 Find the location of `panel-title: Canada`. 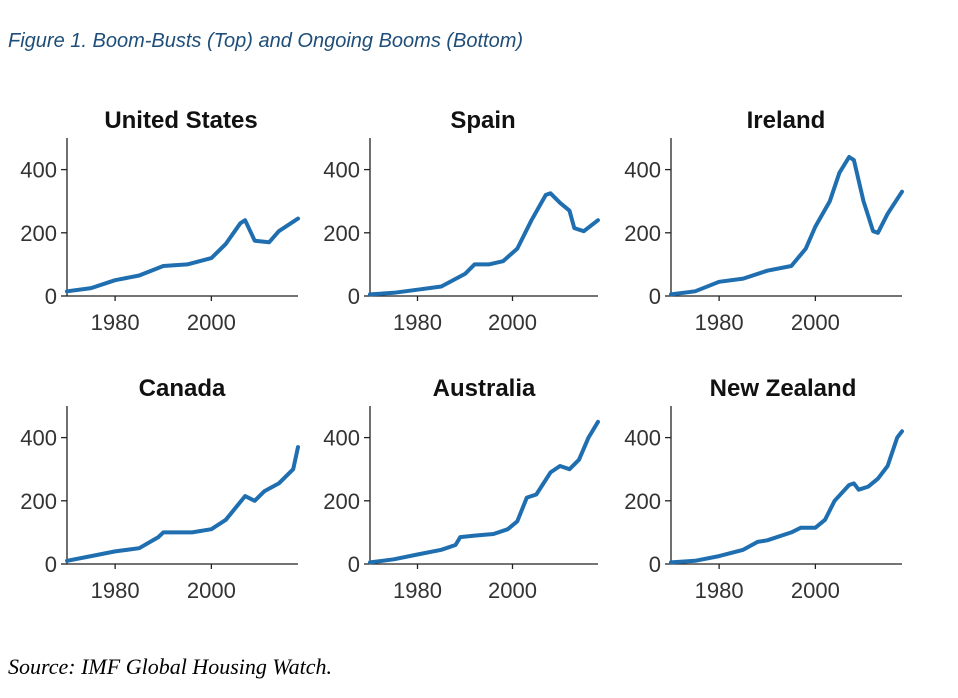

panel-title: Canada is located at coordinates (182, 388).